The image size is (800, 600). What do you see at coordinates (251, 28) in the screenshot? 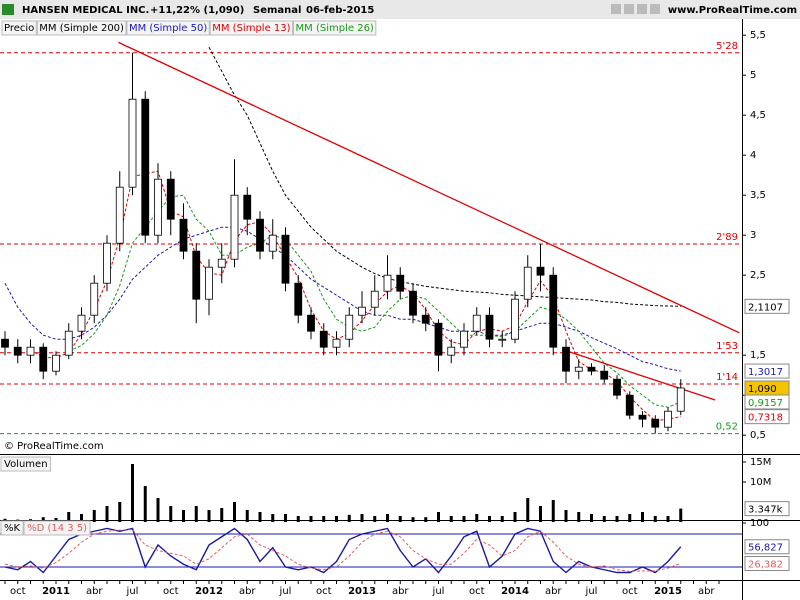
I see `legend-label: MM (Simple 13)` at bounding box center [251, 28].